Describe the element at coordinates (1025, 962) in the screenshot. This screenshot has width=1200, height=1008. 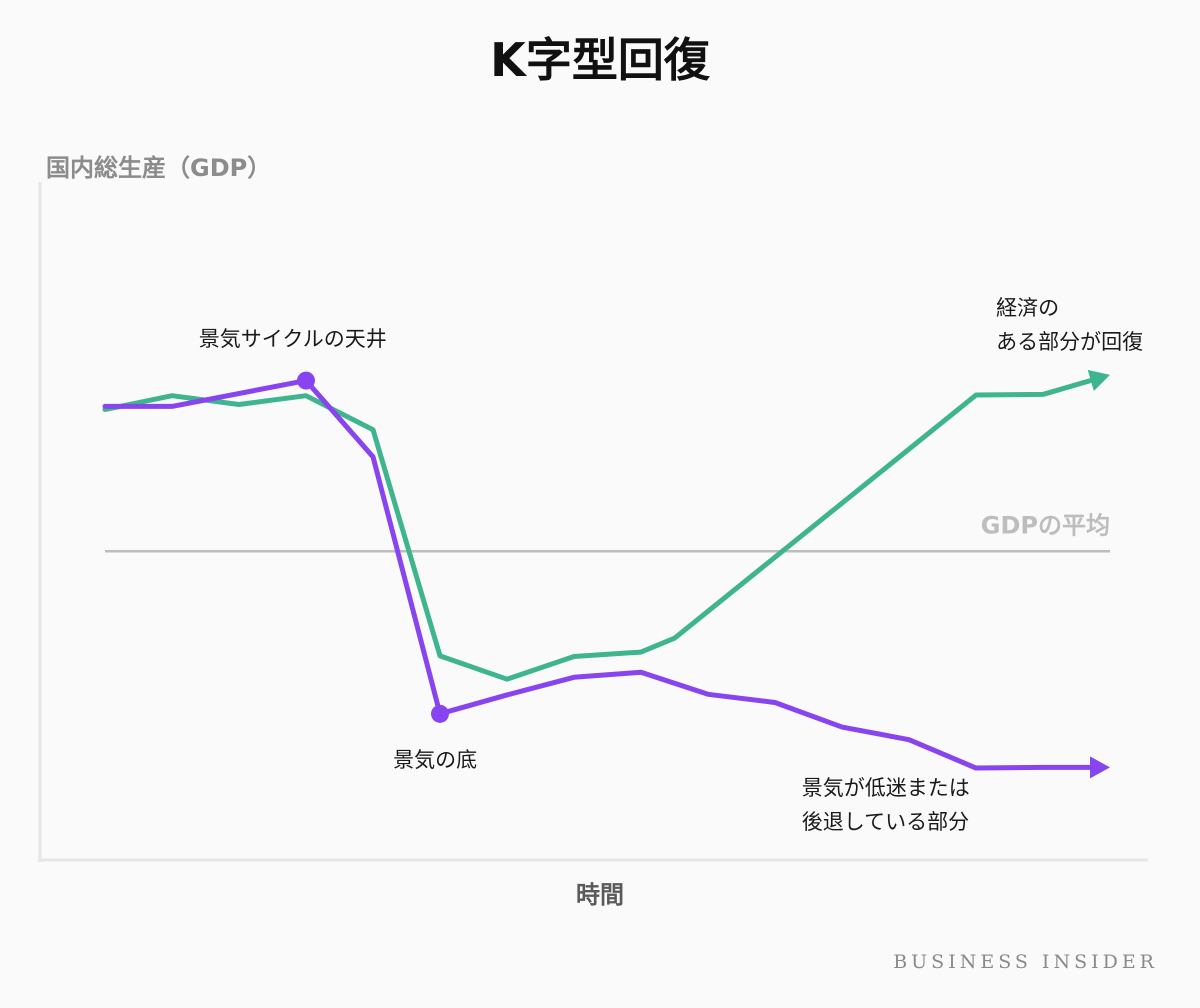
I see `publisher-credit: BUSINESS INSIDER` at that location.